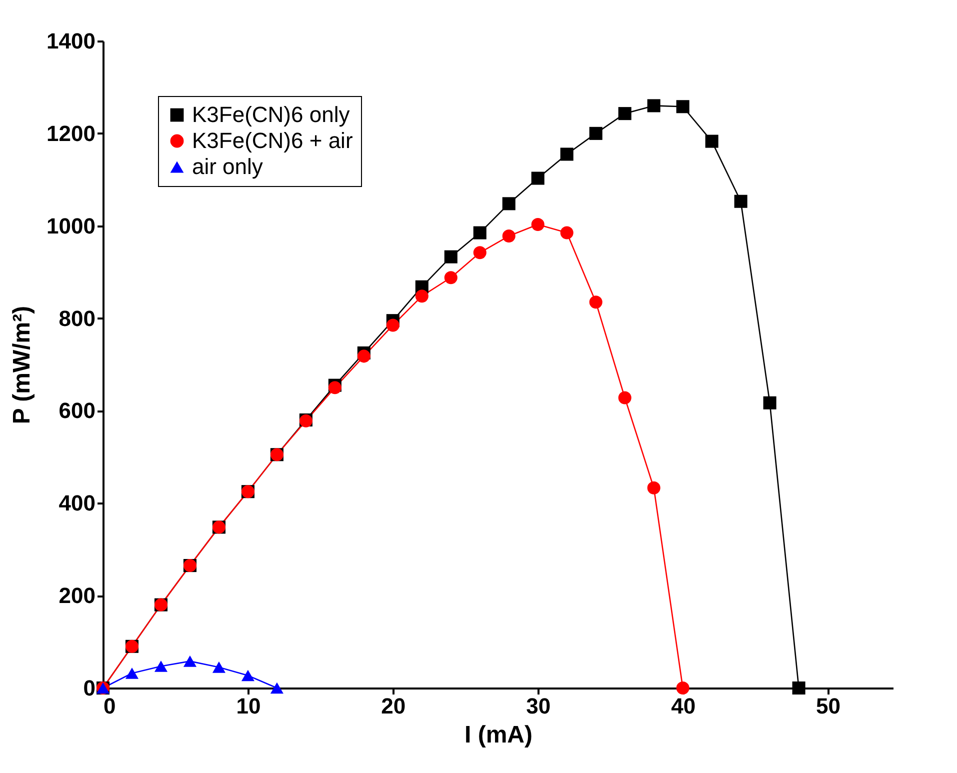  Describe the element at coordinates (828, 706) in the screenshot. I see `x-tick-label: 50` at that location.